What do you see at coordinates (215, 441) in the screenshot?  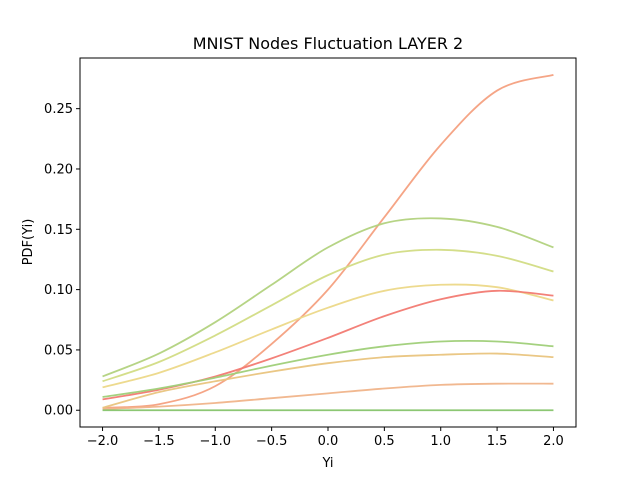 I see `x-tick-label: −1.0` at bounding box center [215, 441].